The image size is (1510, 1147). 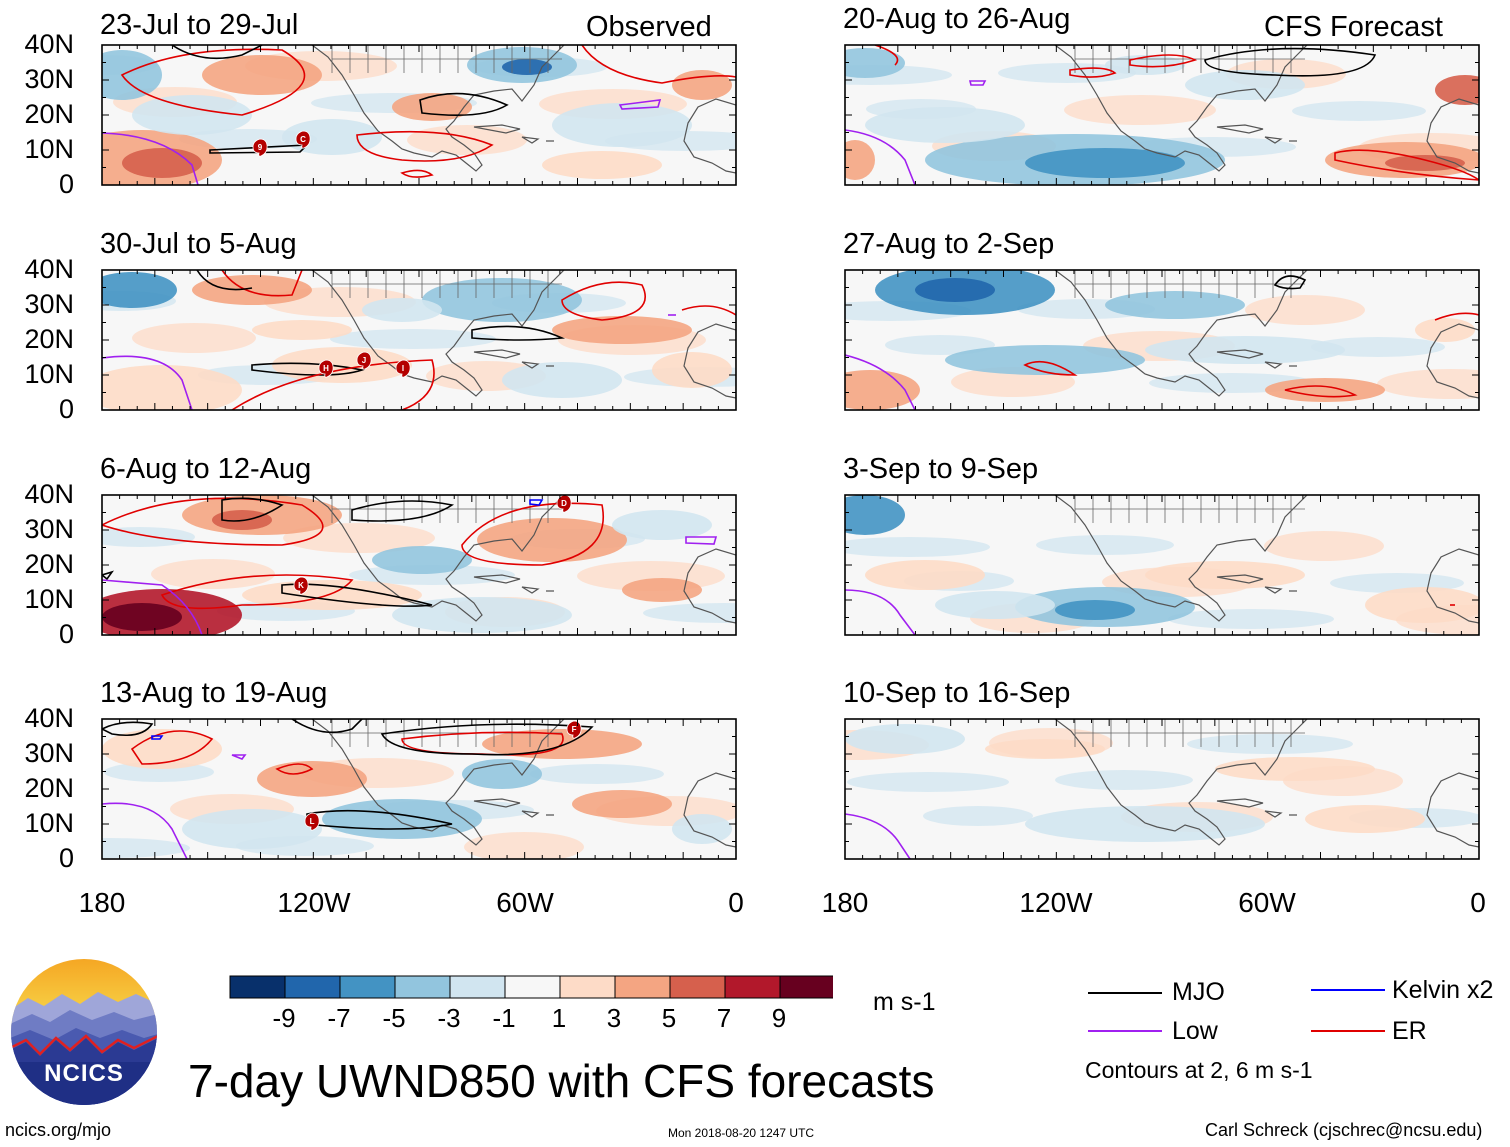 What do you see at coordinates (957, 19) in the screenshot?
I see `panel-title: 20-Aug to 26-Aug` at bounding box center [957, 19].